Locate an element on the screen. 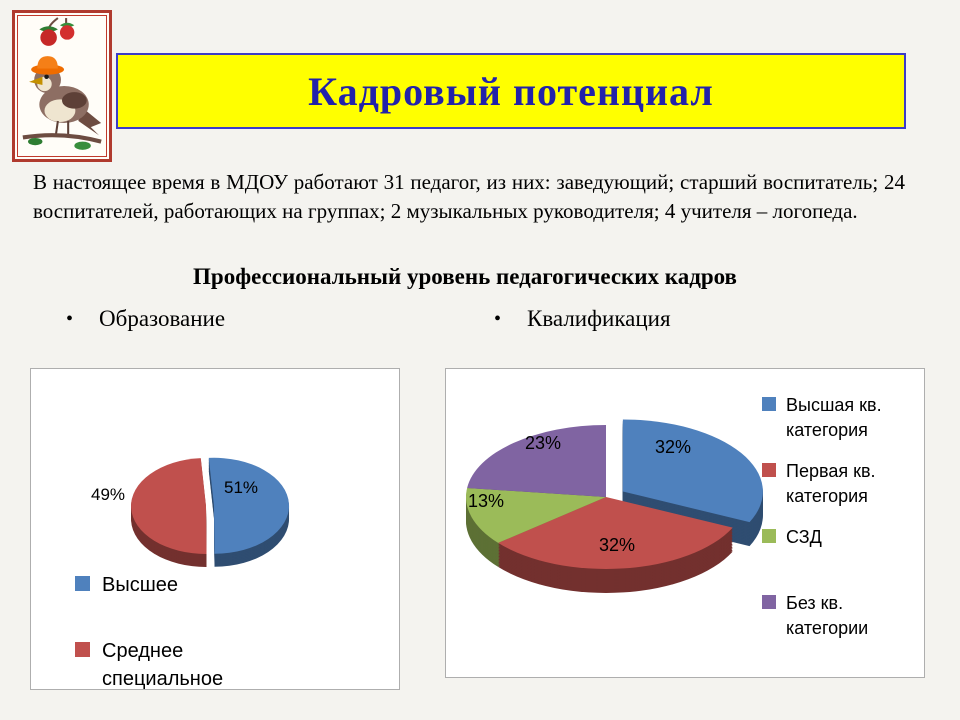 The image size is (960, 720). bird-illustration is located at coordinates (62, 86).